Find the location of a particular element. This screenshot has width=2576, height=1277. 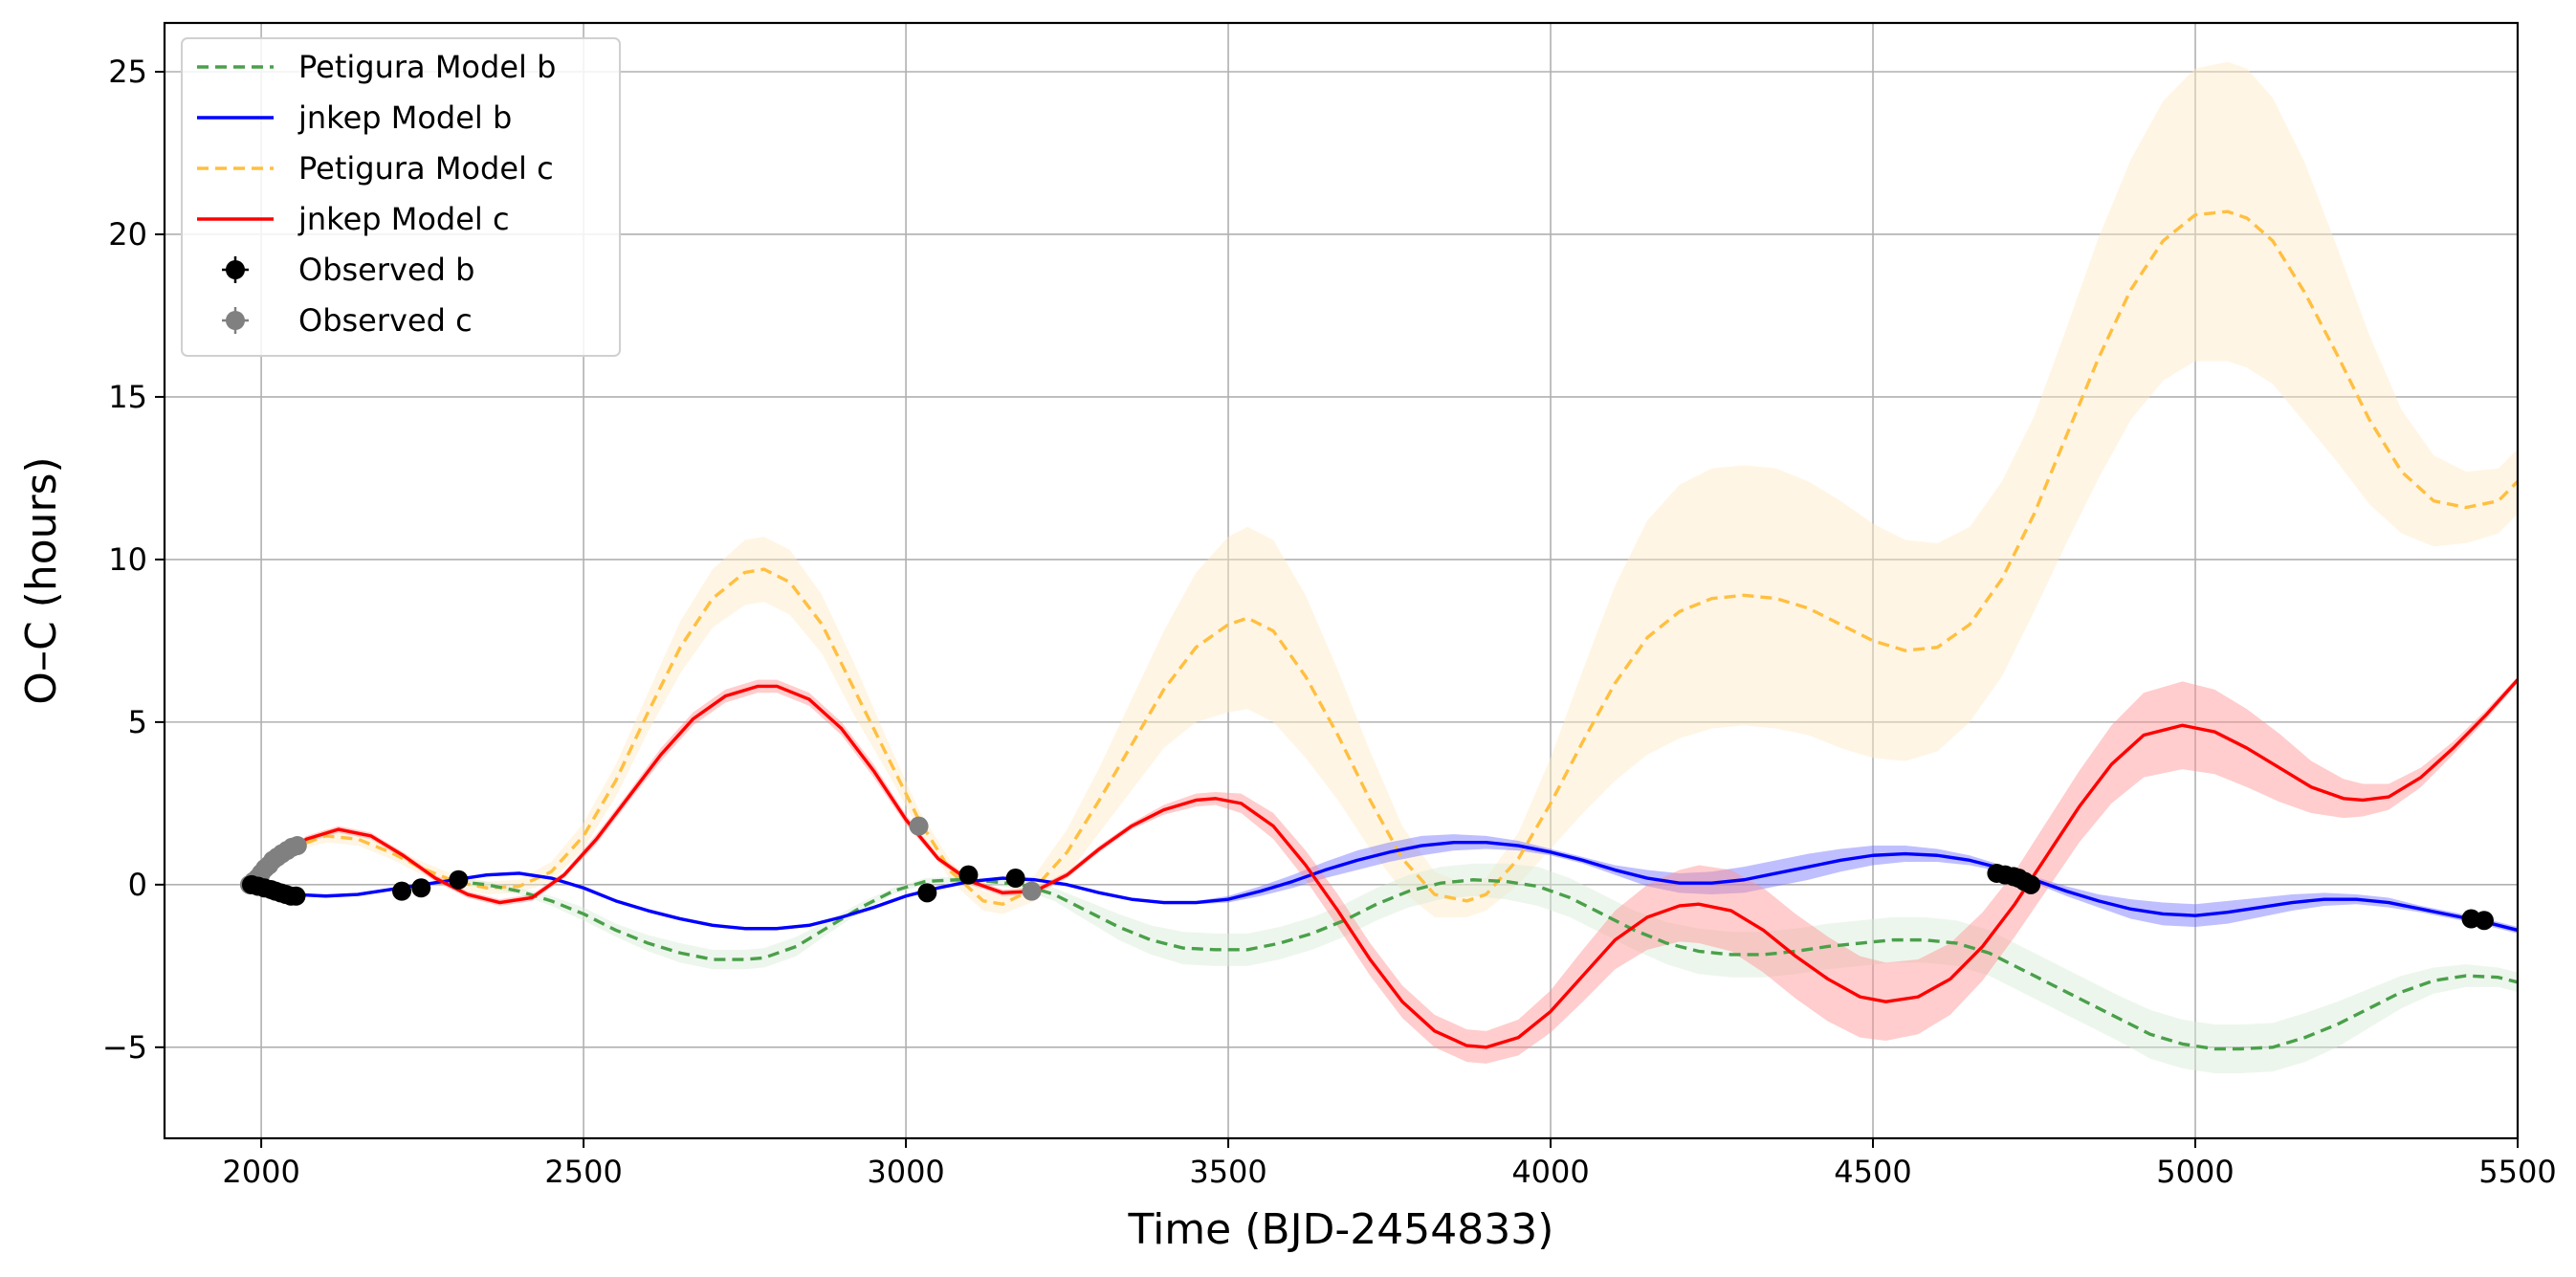

legend-marker-observed-c is located at coordinates (235, 320).